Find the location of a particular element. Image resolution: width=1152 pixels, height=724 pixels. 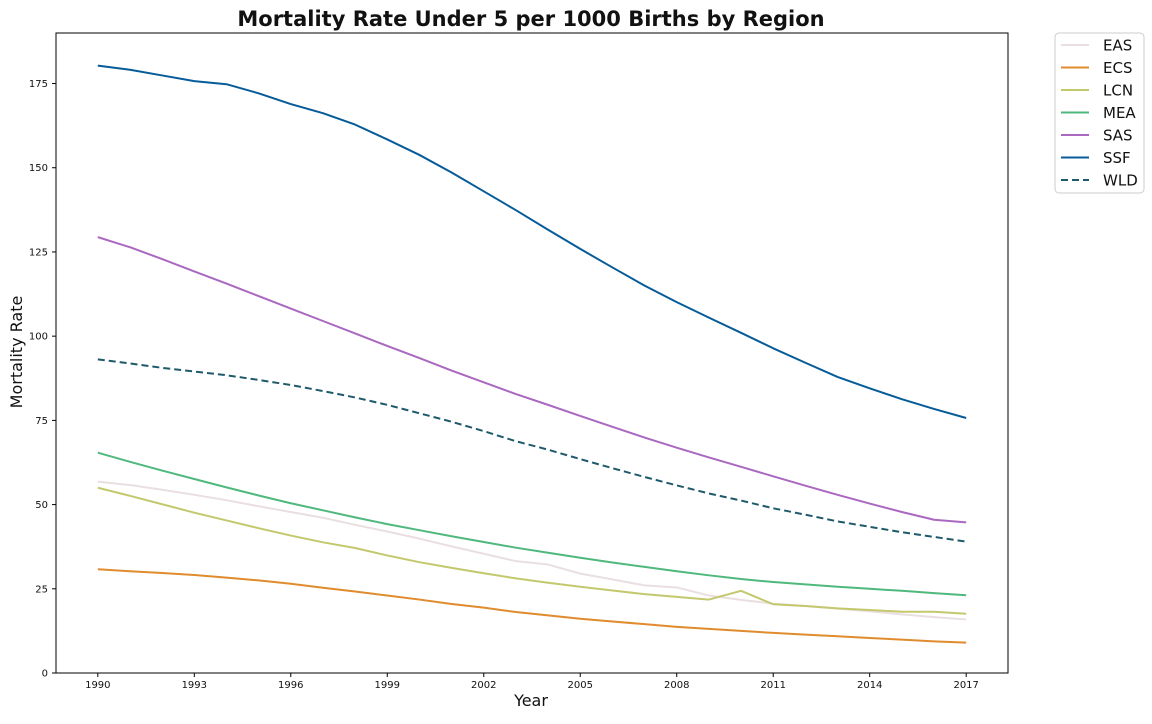

y-tick-label: 100 is located at coordinates (38, 337).